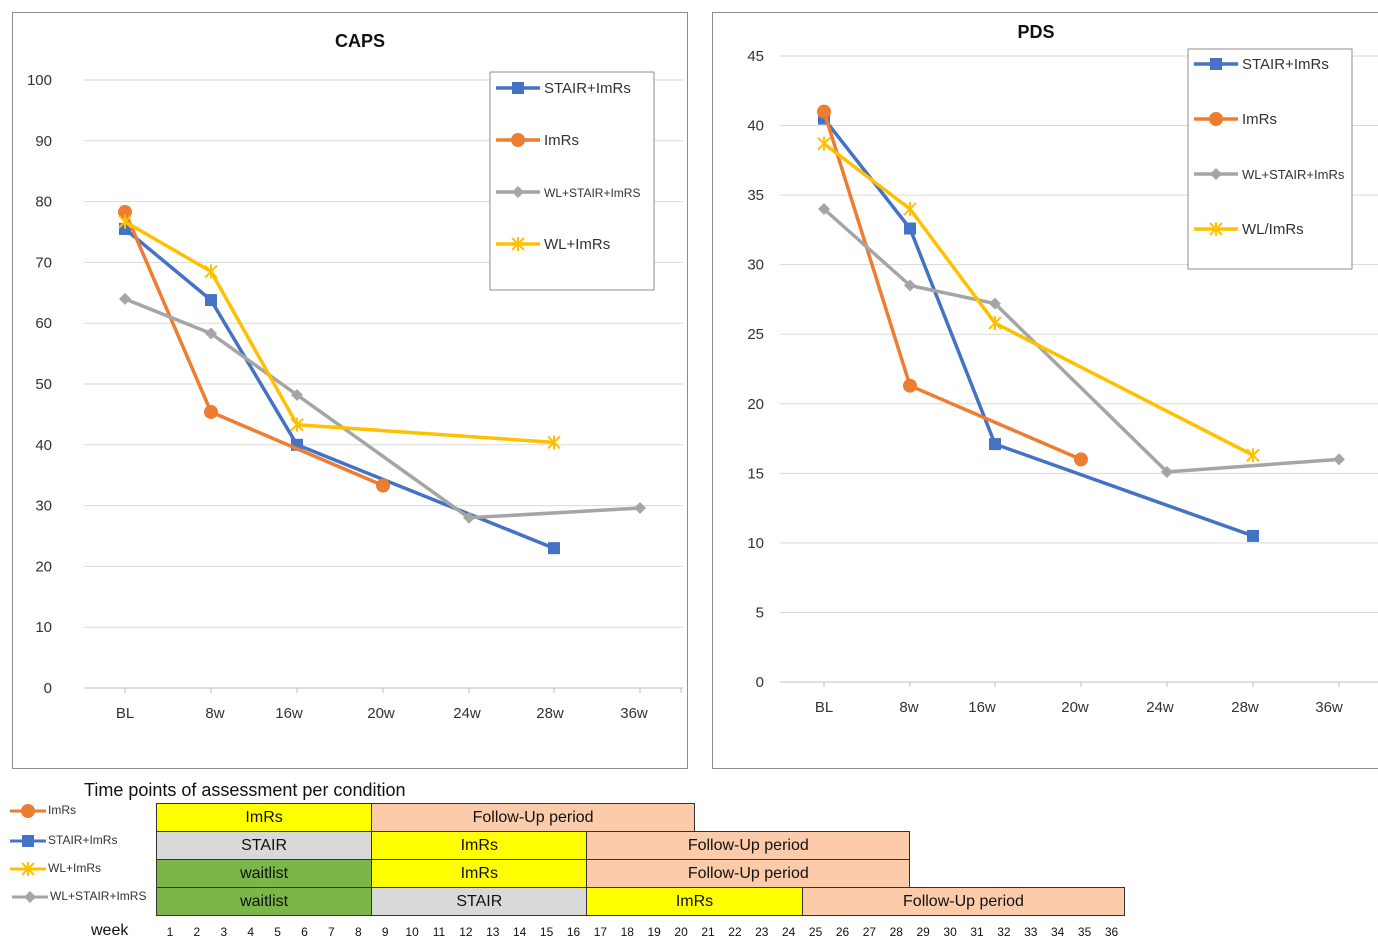 The image size is (1378, 941). Describe the element at coordinates (43, 141) in the screenshot. I see `chart-0-y-tick-label: 90` at that location.